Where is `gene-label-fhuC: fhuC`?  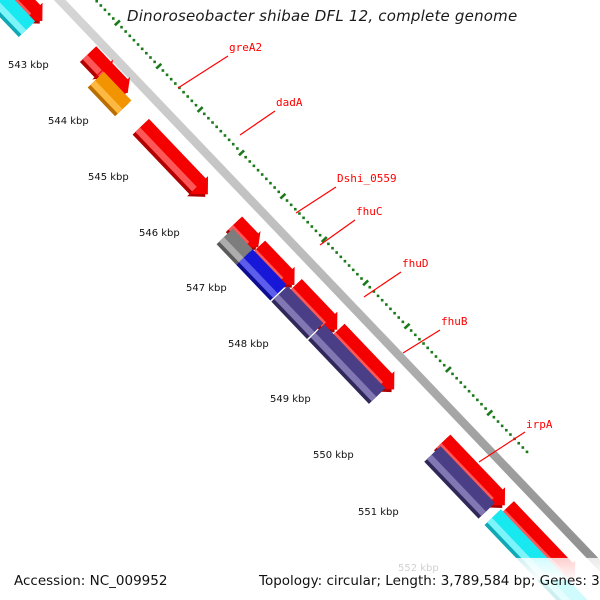
gene-label-fhuC: fhuC is located at coordinates (369, 211).